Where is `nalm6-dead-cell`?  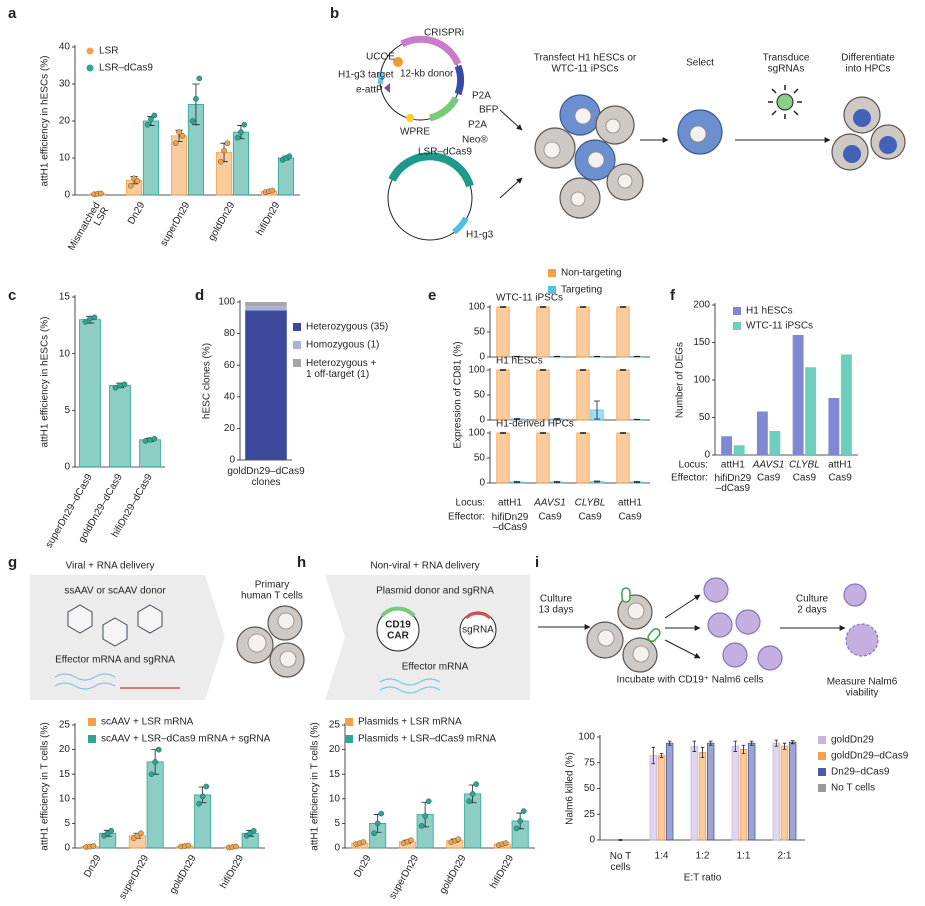
nalm6-dead-cell is located at coordinates (862, 640).